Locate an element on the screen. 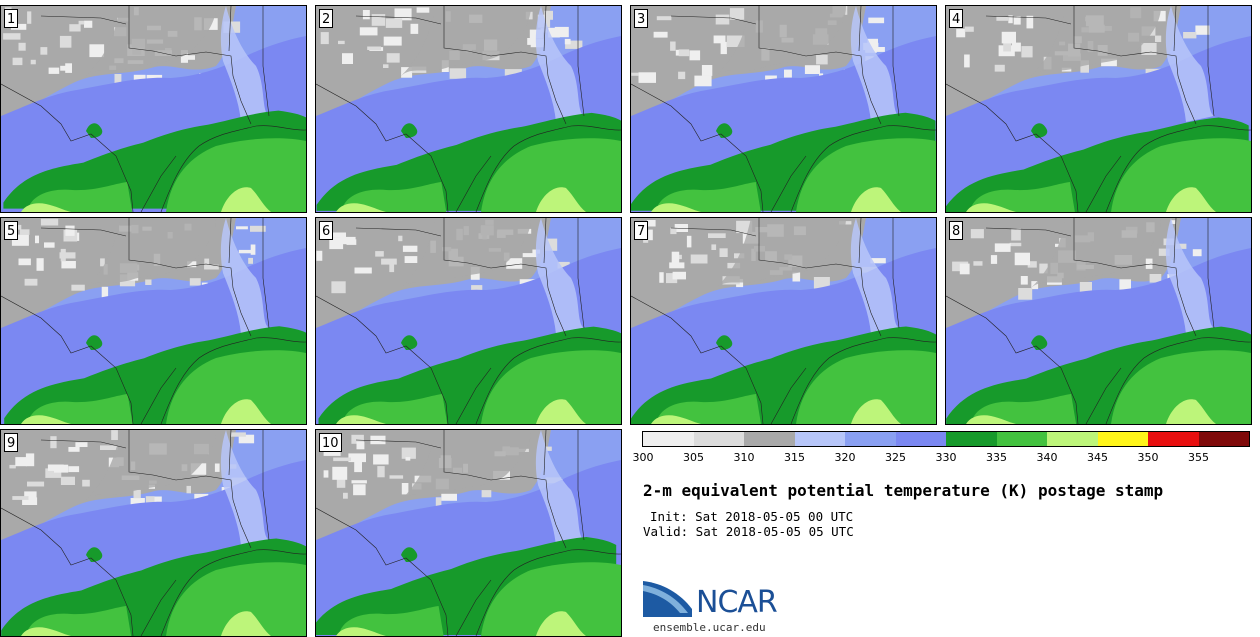 The width and height of the screenshot is (1260, 637). colorbar-tick-label: 330 is located at coordinates (946, 457).